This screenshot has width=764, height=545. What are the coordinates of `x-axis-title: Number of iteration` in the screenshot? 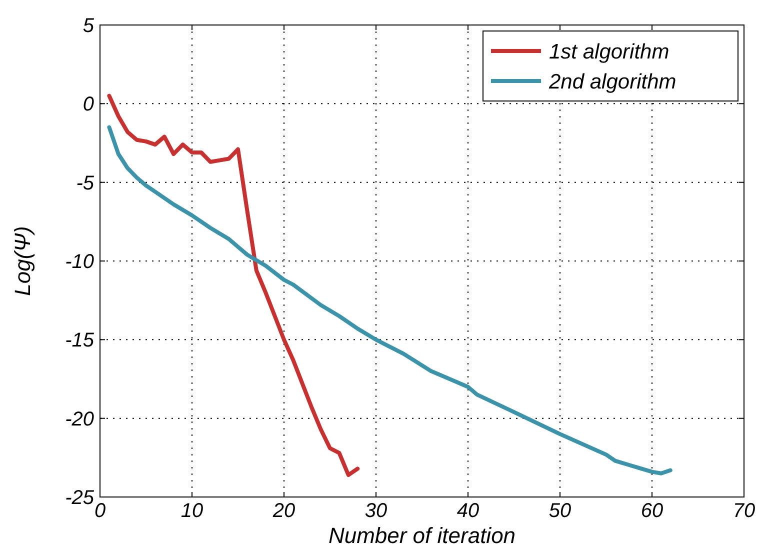 It's located at (422, 534).